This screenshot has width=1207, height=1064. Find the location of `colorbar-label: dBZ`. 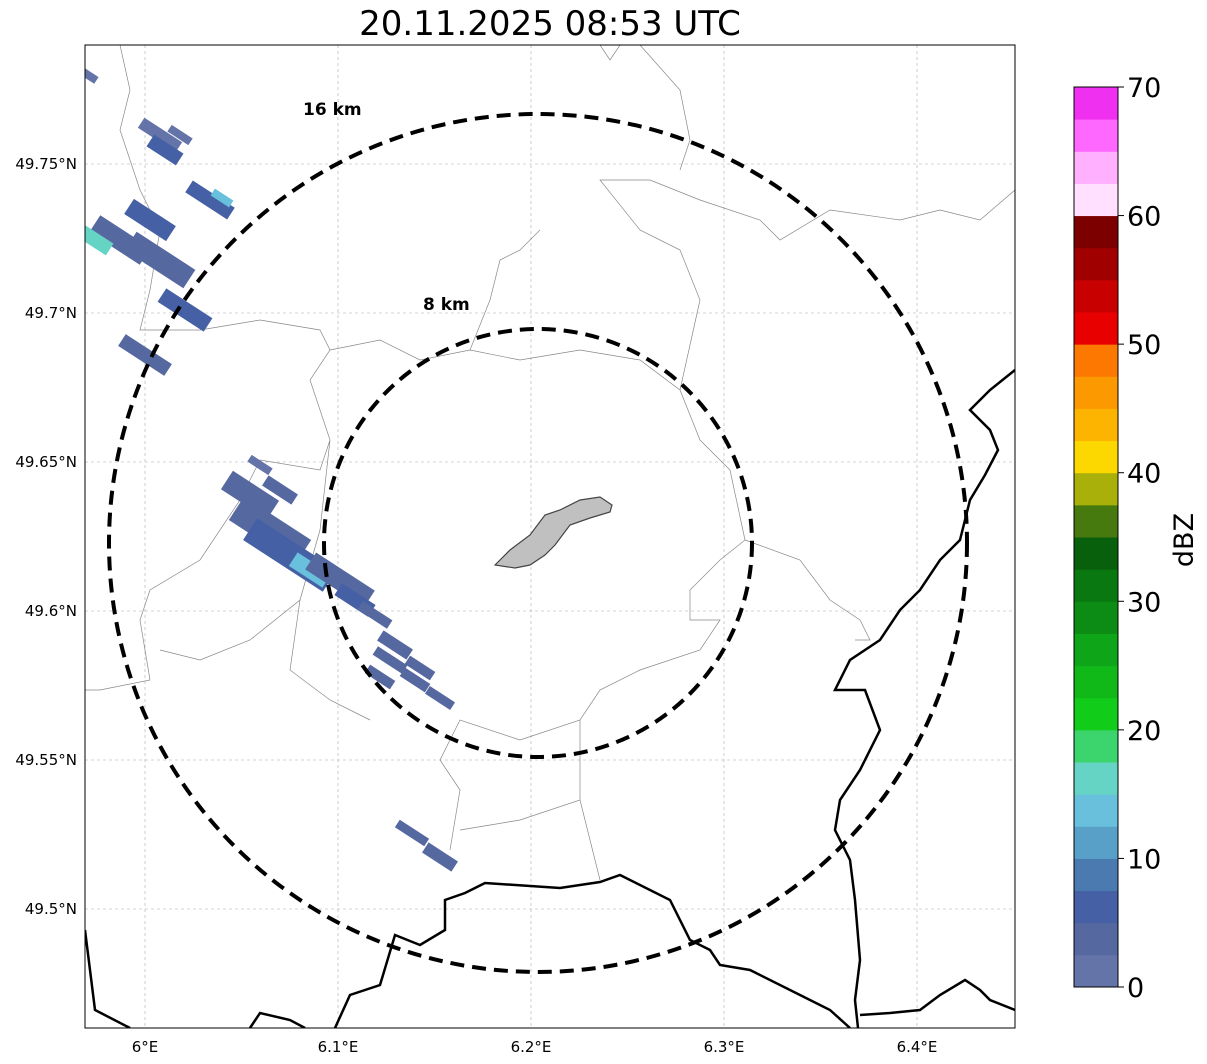

colorbar-label: dBZ is located at coordinates (1184, 540).